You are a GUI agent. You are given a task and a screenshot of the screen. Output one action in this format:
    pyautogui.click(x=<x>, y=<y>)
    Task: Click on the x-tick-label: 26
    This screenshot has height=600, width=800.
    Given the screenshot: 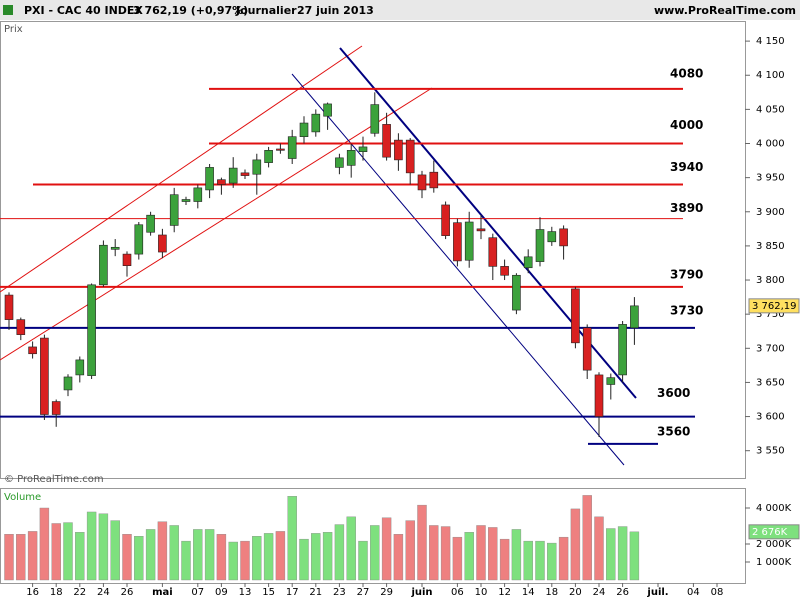 What is the action you would take?
    pyautogui.click(x=127, y=592)
    